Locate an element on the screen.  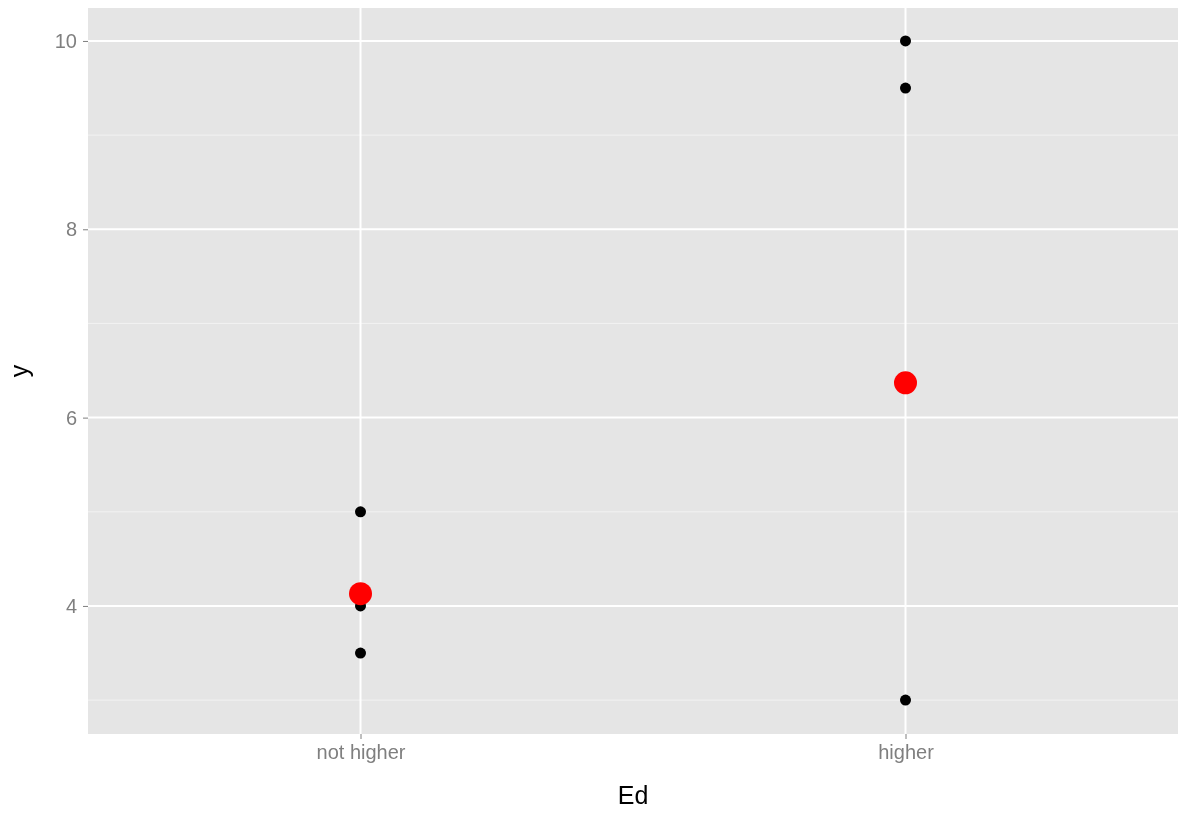
y-axis-title: y is located at coordinates (19, 371).